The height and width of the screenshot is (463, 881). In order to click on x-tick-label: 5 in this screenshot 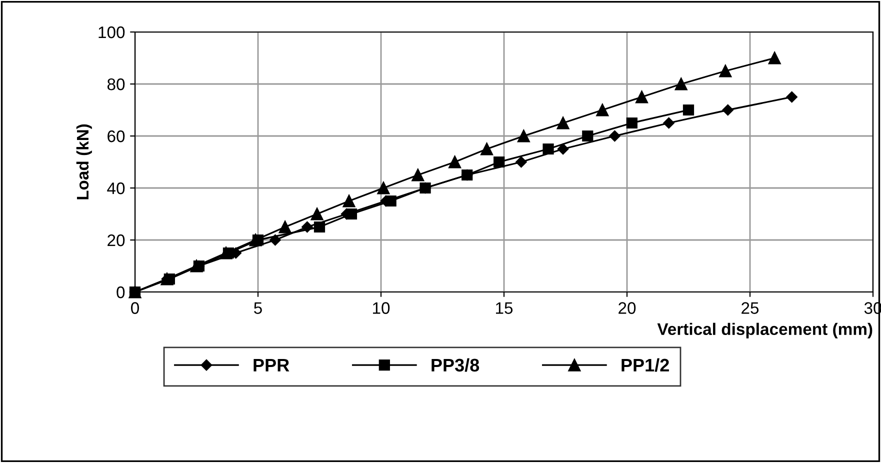, I will do `click(258, 308)`.